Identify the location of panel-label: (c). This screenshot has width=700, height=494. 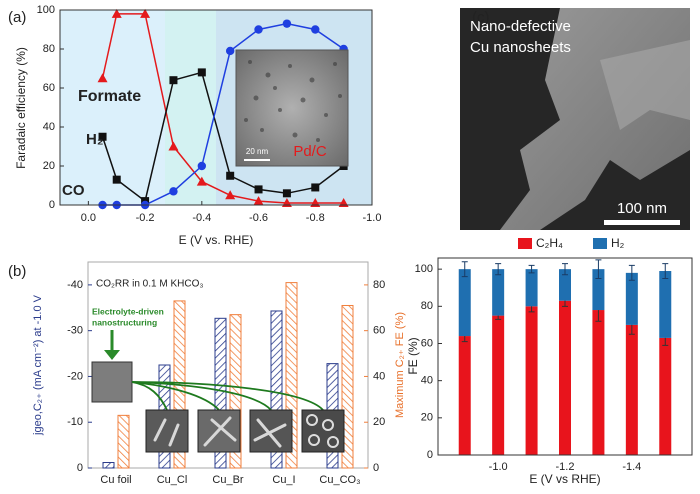
(481, 17).